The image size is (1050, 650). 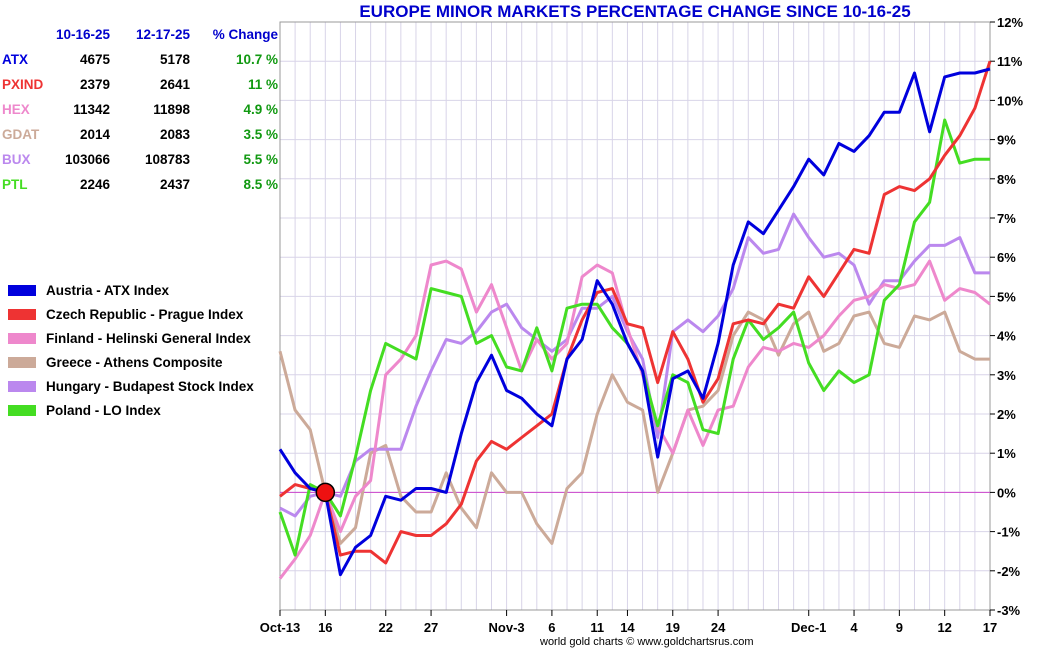 What do you see at coordinates (1006, 257) in the screenshot?
I see `y-tick-label: 6%` at bounding box center [1006, 257].